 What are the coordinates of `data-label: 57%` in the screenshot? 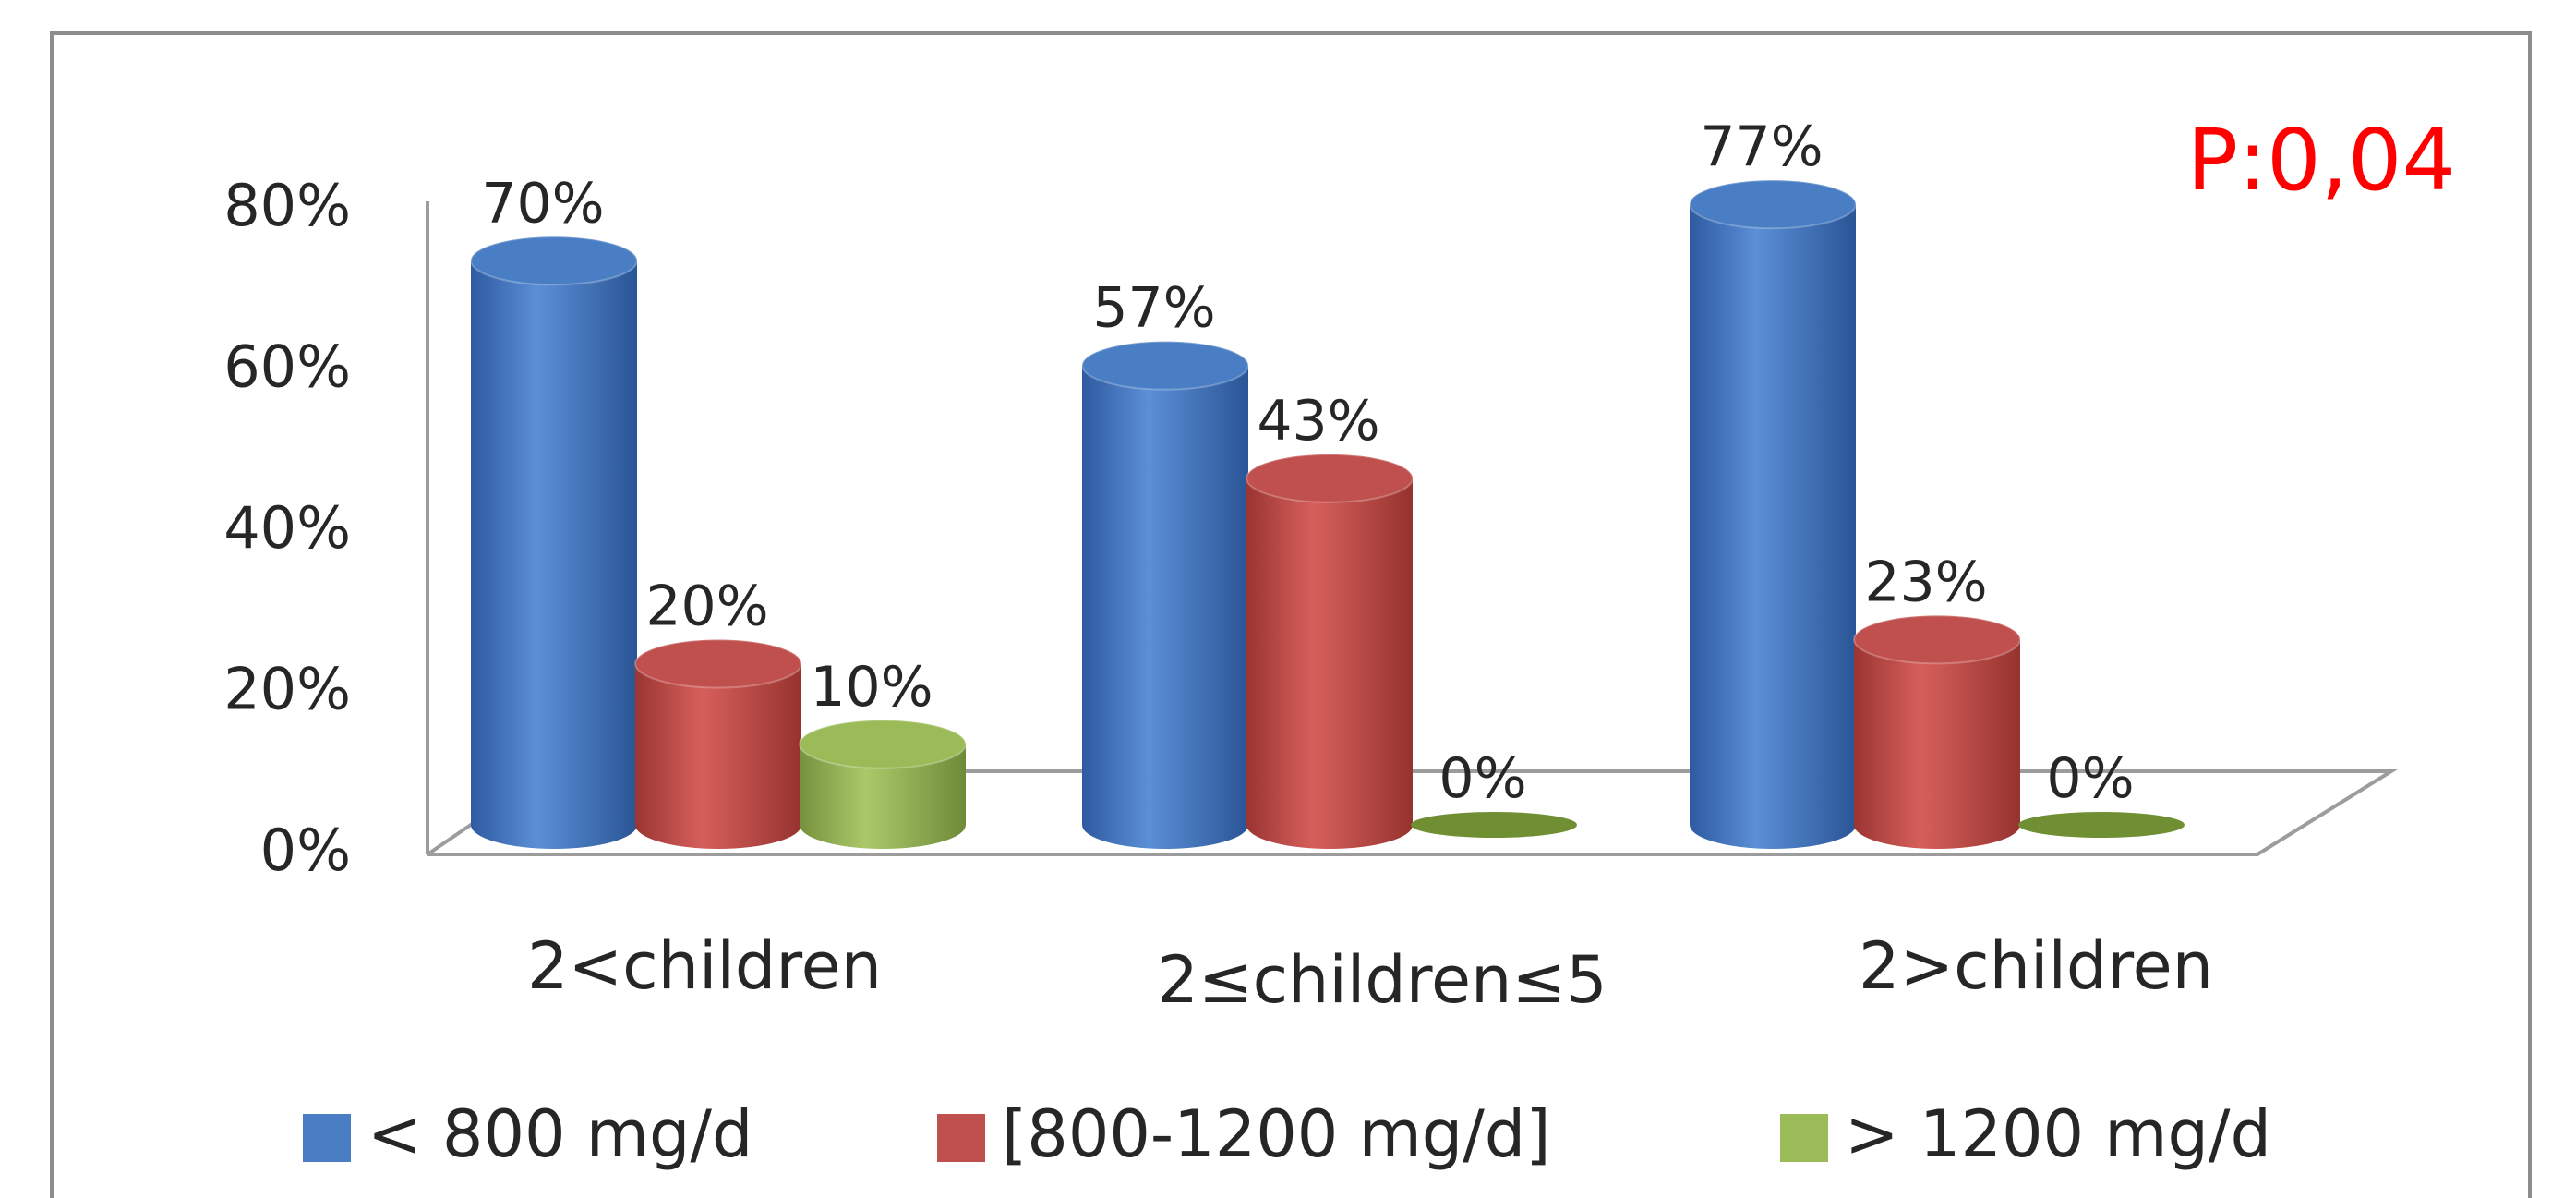 It's located at (1153, 308).